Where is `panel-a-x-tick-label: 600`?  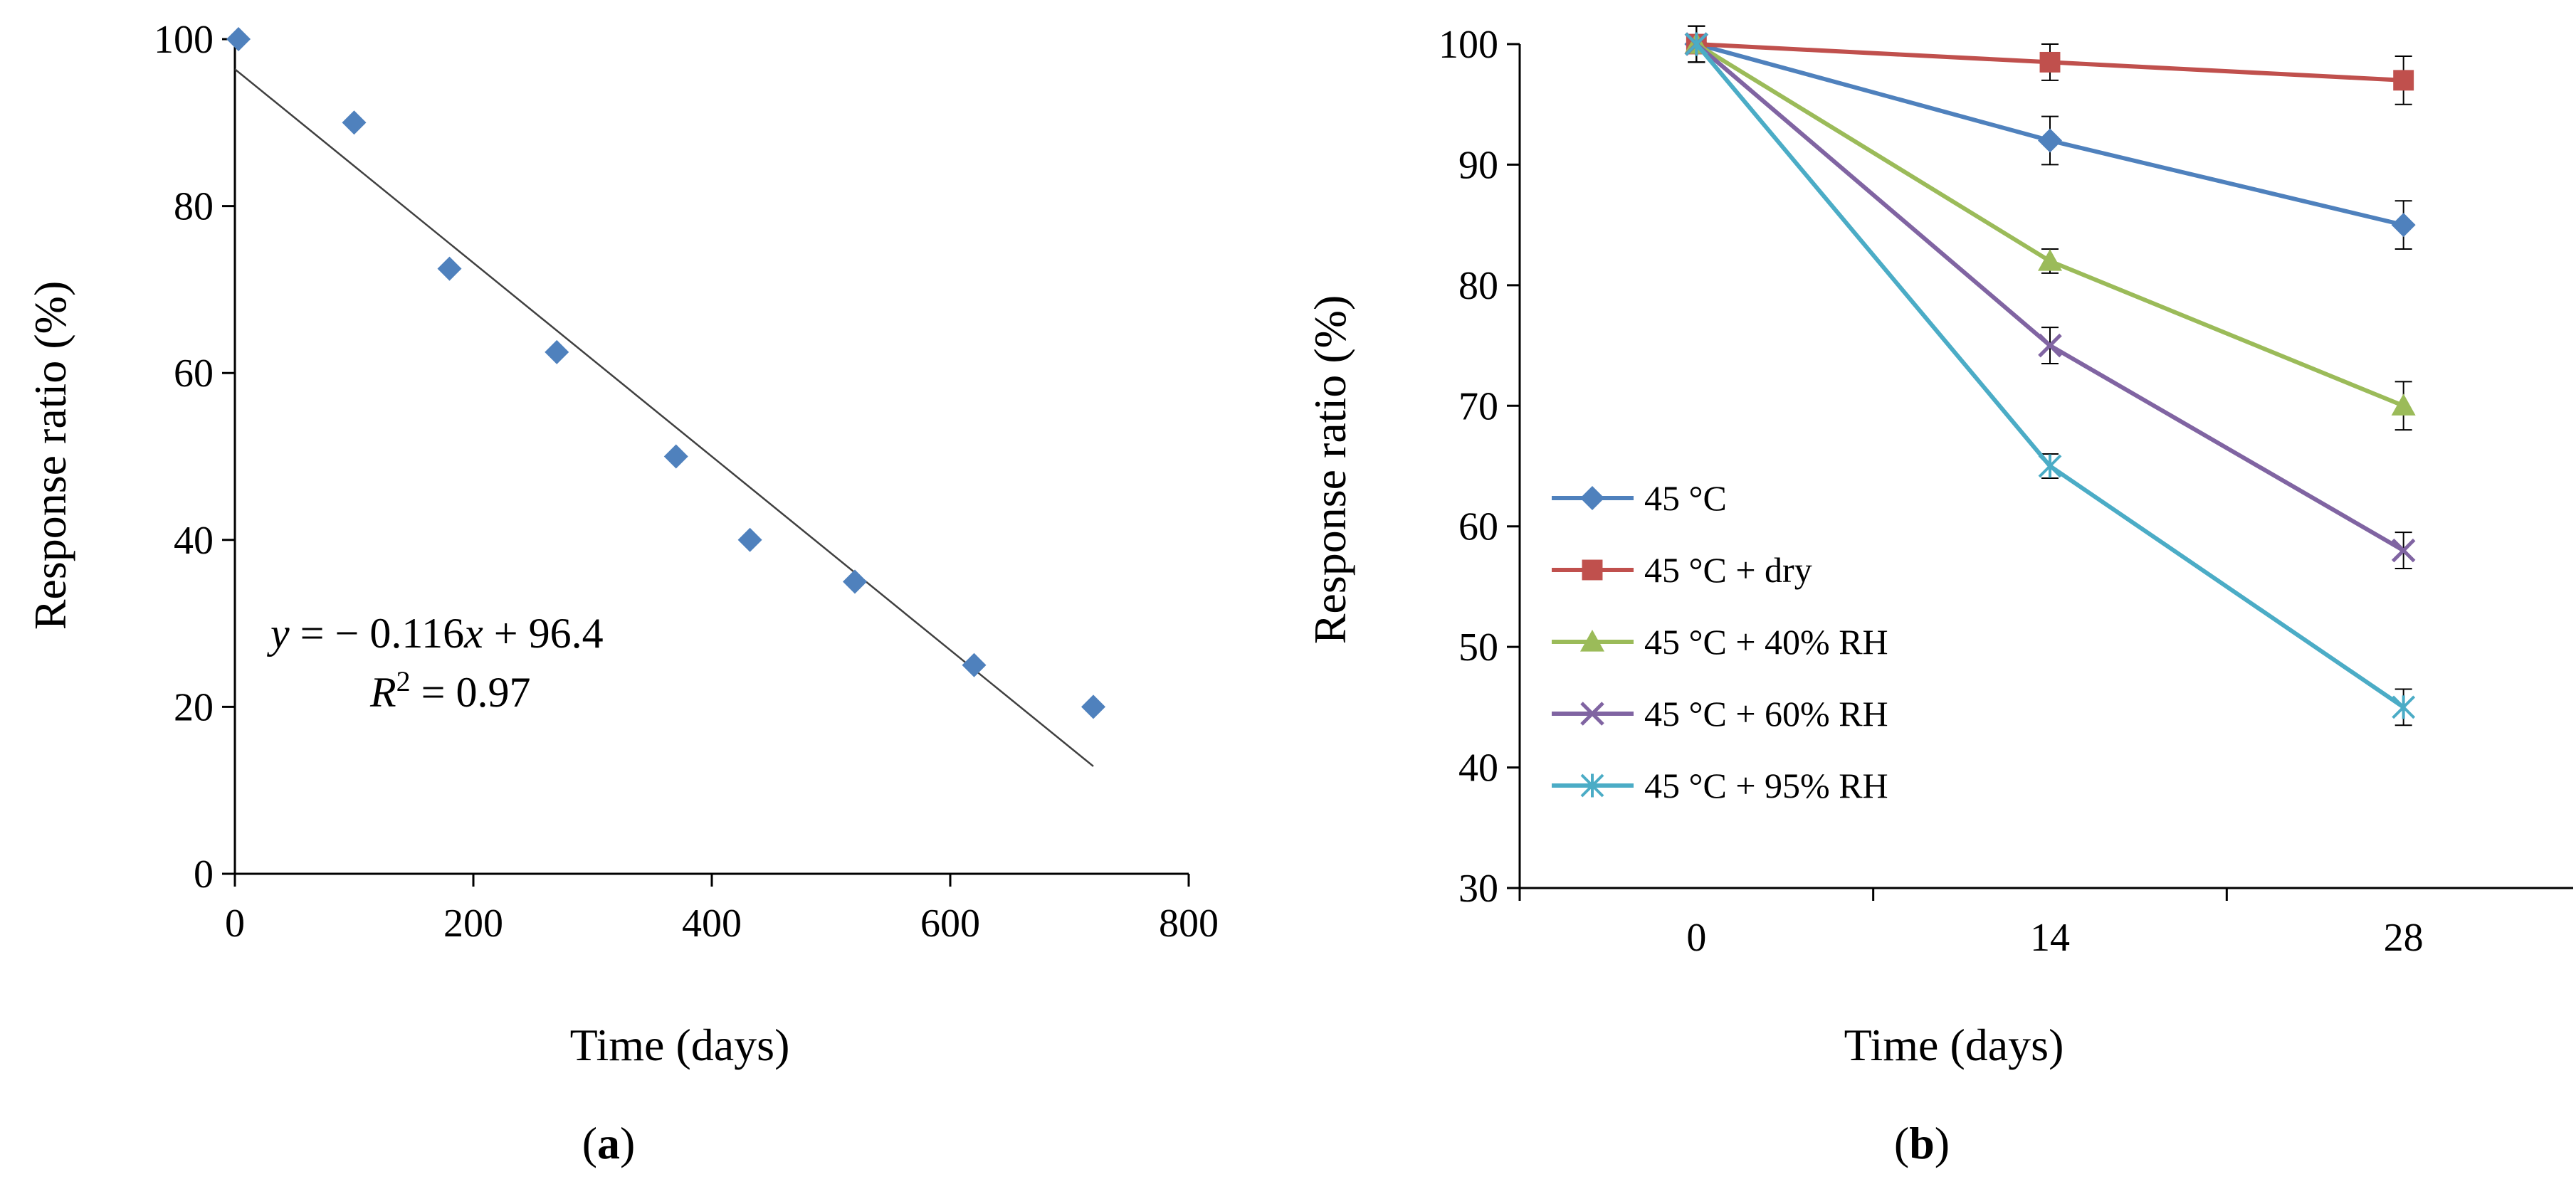 panel-a-x-tick-label: 600 is located at coordinates (950, 924).